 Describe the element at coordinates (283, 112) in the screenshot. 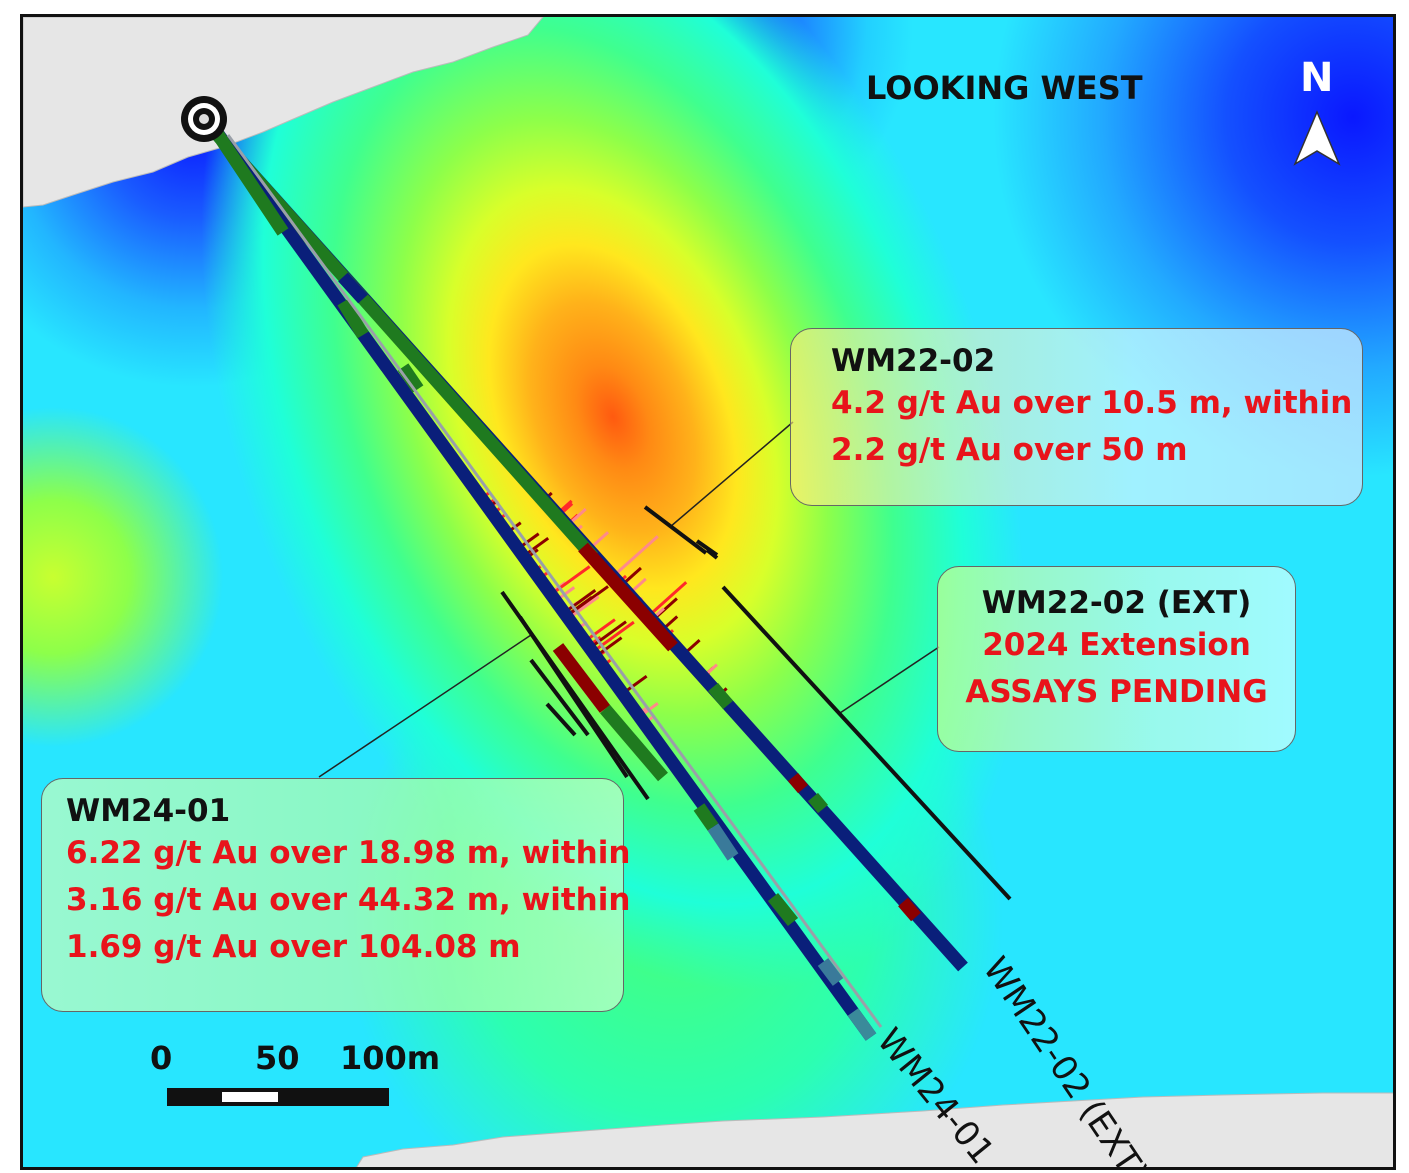

I see `no-data-area-top` at that location.